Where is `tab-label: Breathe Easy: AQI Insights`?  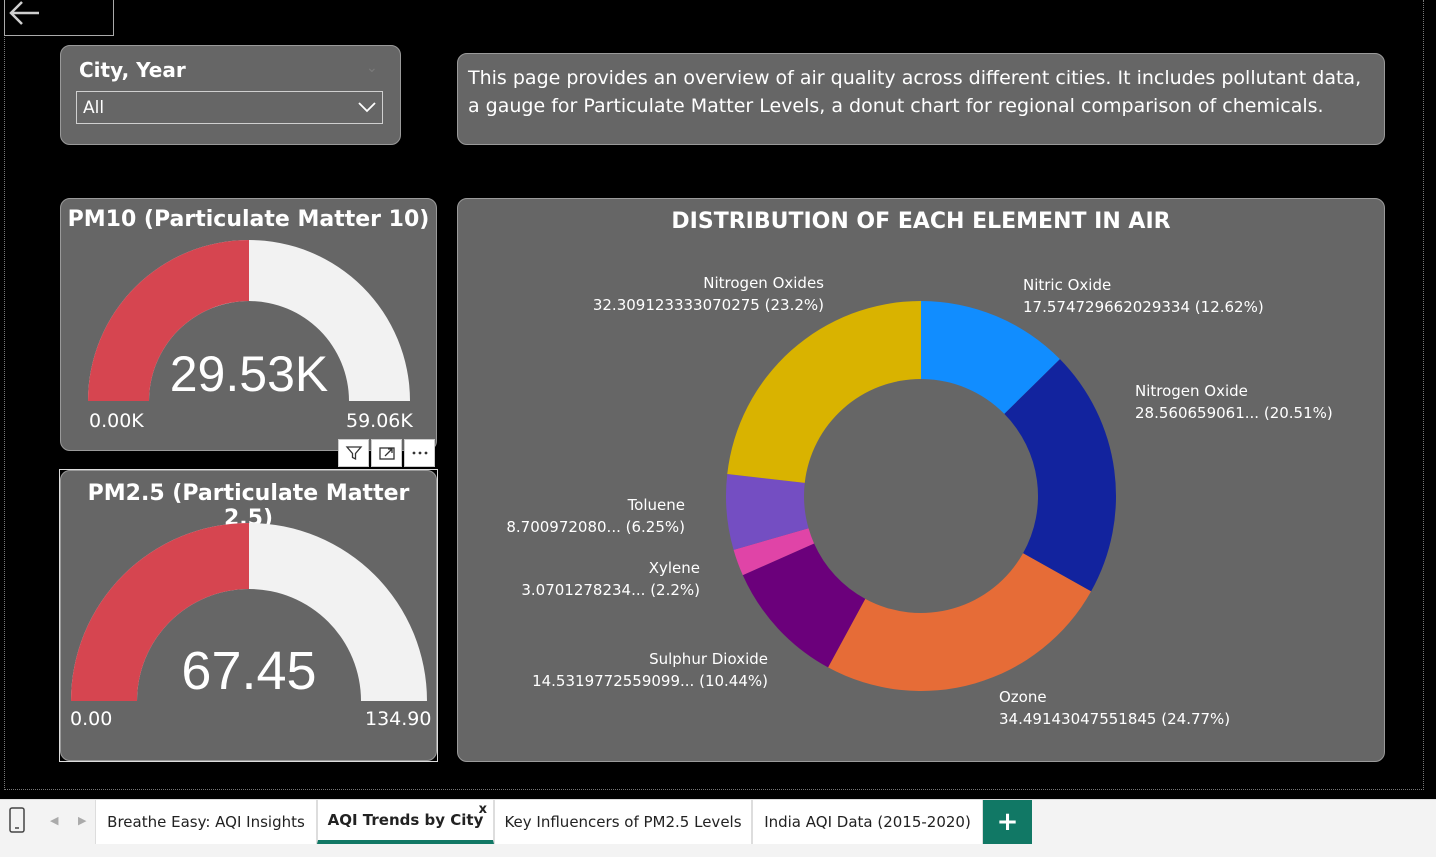
tab-label: Breathe Easy: AQI Insights is located at coordinates (206, 822).